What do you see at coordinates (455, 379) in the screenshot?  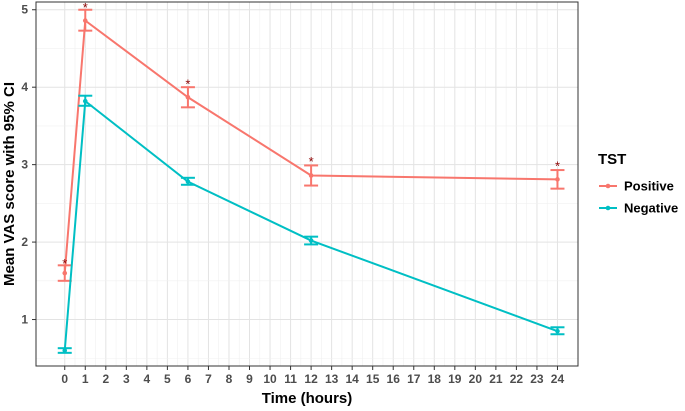 I see `x-tick-label: 19` at bounding box center [455, 379].